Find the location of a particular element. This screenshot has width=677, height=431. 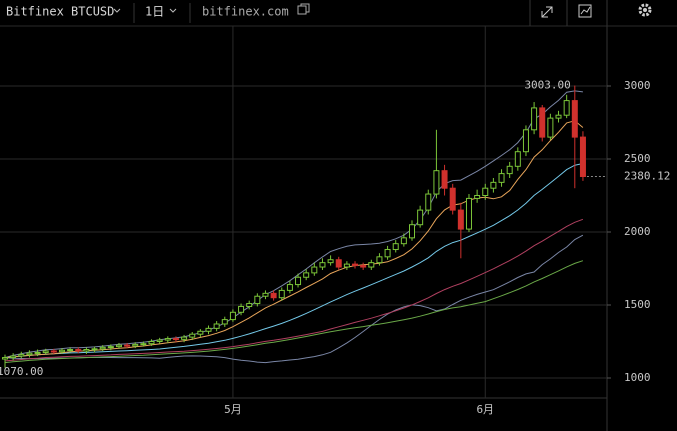

x-tick-label: 6月 is located at coordinates (485, 409).